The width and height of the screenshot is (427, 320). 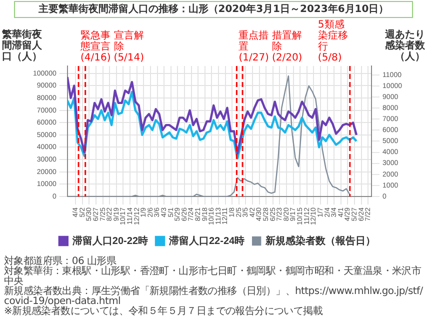 What do you see at coordinates (213, 276) in the screenshot?
I see `text: 対象繁華街：東根駅・山形駅・香澄町・山形市七日町・鶴岡駅・鶴岡市昭和・天童温泉・米沢市中央` at bounding box center [213, 276].